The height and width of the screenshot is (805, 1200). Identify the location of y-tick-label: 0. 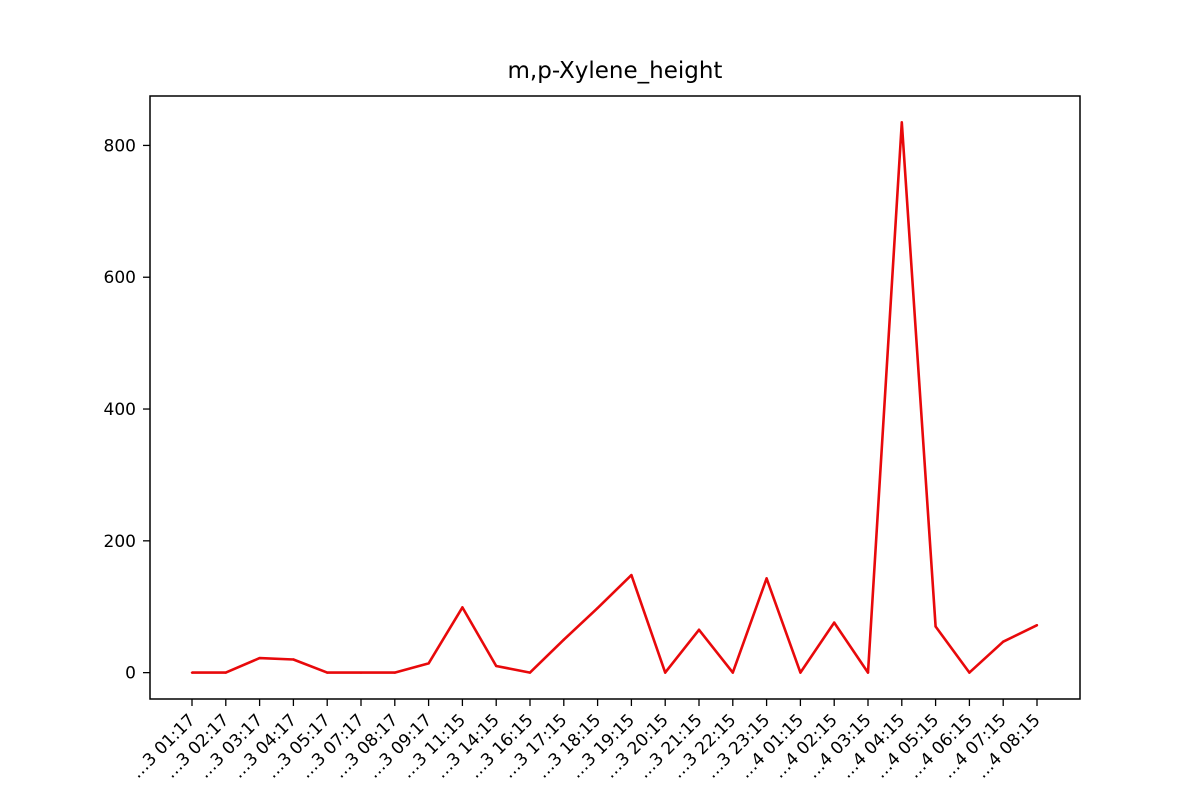
(130, 674).